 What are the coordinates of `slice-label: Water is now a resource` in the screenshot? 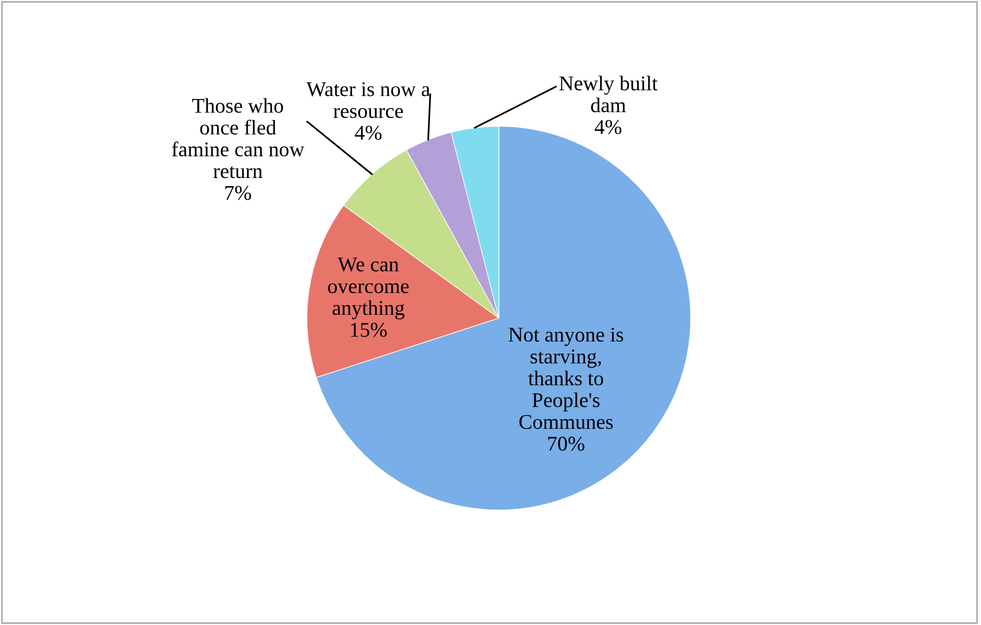 It's located at (368, 100).